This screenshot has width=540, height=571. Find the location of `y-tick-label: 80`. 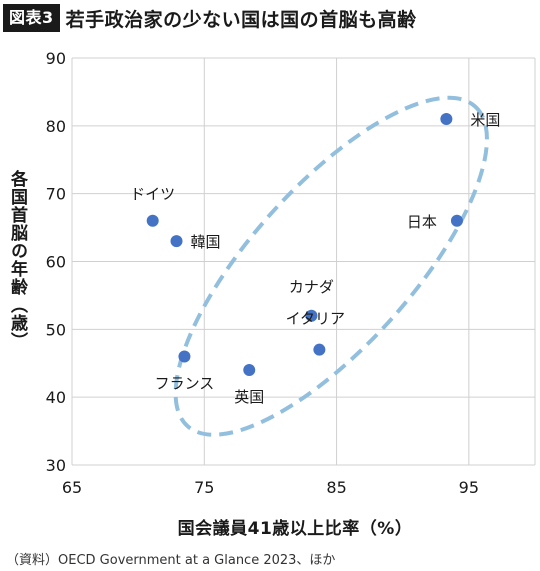

y-tick-label: 80 is located at coordinates (56, 126).